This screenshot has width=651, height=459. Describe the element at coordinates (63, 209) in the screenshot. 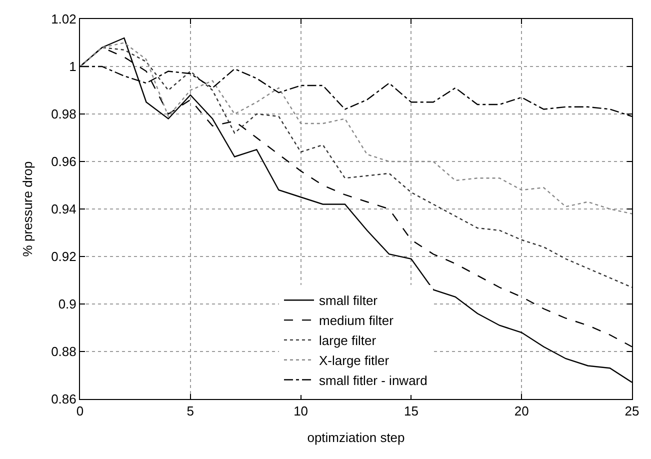

I see `y-tick-label: 0.94` at that location.